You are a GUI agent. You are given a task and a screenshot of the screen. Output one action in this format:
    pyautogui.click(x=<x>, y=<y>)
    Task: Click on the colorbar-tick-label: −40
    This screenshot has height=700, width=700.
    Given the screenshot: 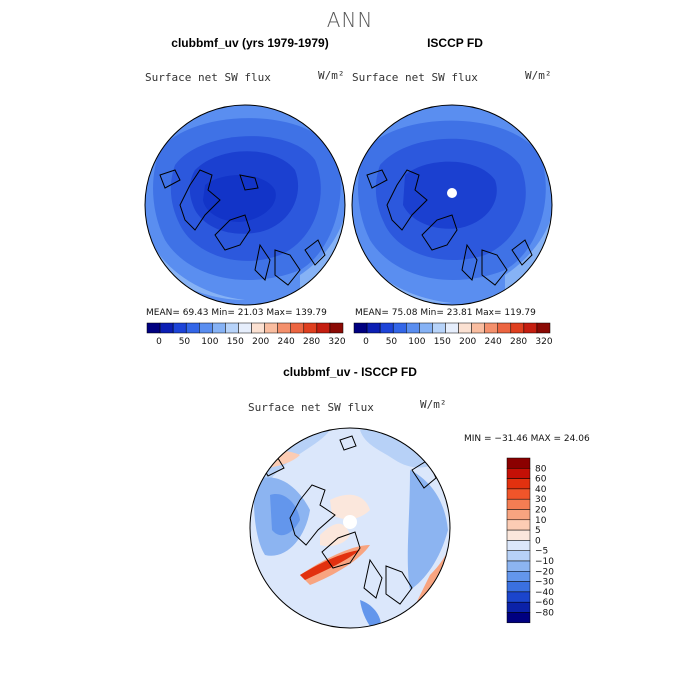 What is the action you would take?
    pyautogui.click(x=544, y=593)
    